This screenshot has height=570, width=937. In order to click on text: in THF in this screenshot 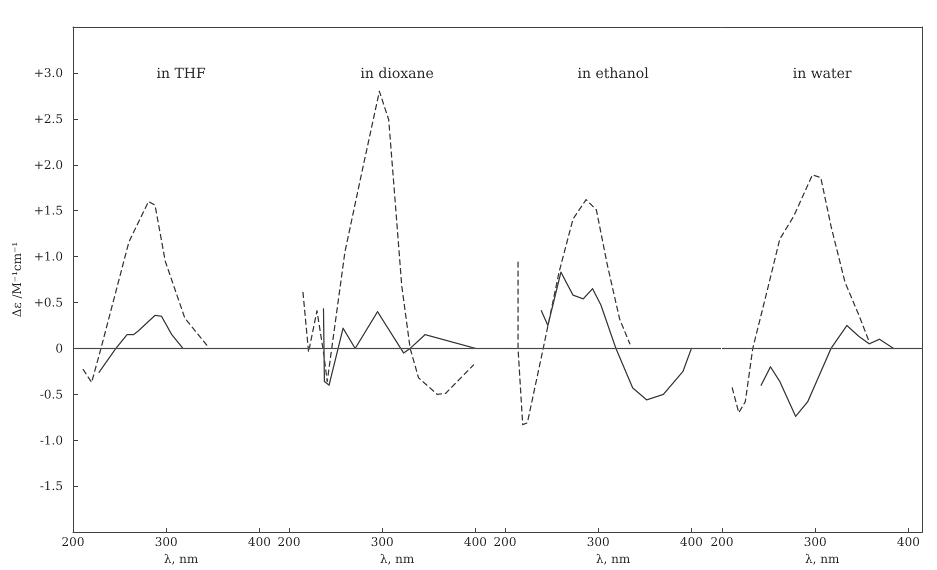, I will do `click(181, 74)`.